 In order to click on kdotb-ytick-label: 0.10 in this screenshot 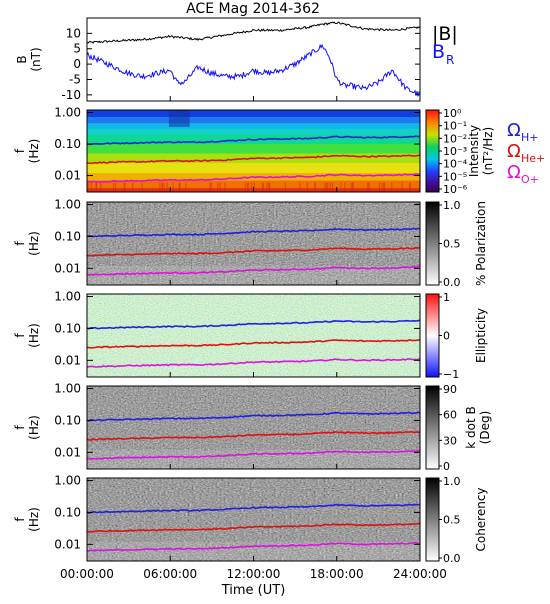, I will do `click(67, 420)`.